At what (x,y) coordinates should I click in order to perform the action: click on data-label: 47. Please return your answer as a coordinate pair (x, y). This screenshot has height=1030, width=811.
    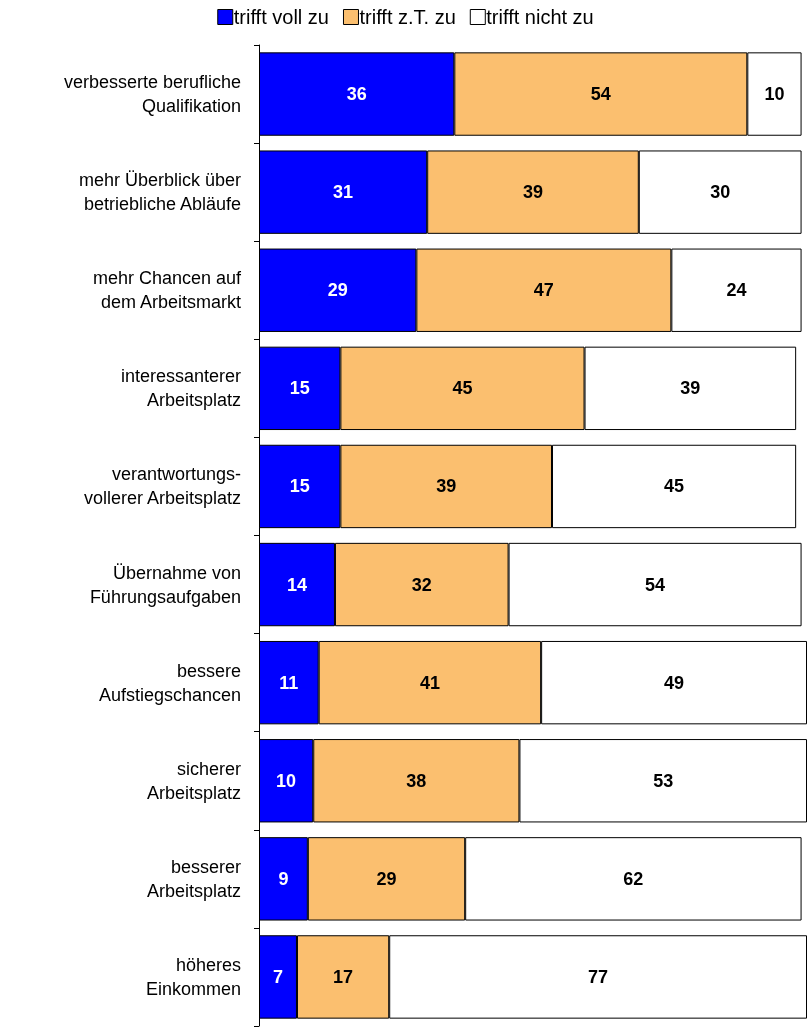
    Looking at the image, I should click on (543, 290).